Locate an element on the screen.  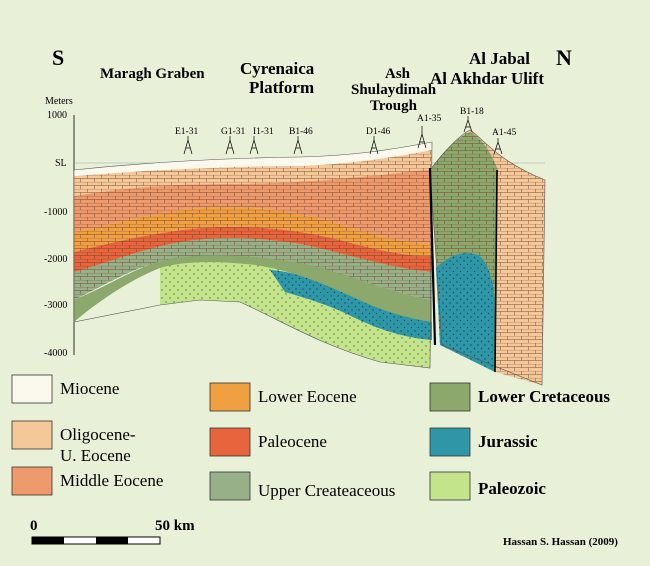
depth-unit-label: Meters is located at coordinates (59, 101).